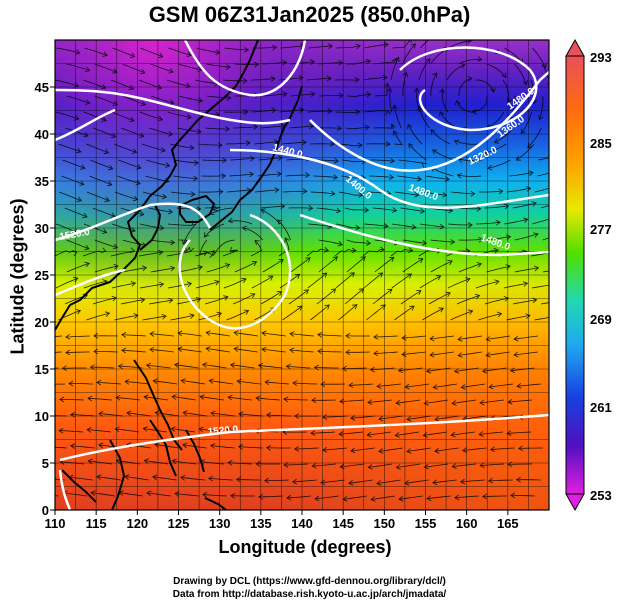  What do you see at coordinates (220, 523) in the screenshot?
I see `x-tick-label: 130` at bounding box center [220, 523].